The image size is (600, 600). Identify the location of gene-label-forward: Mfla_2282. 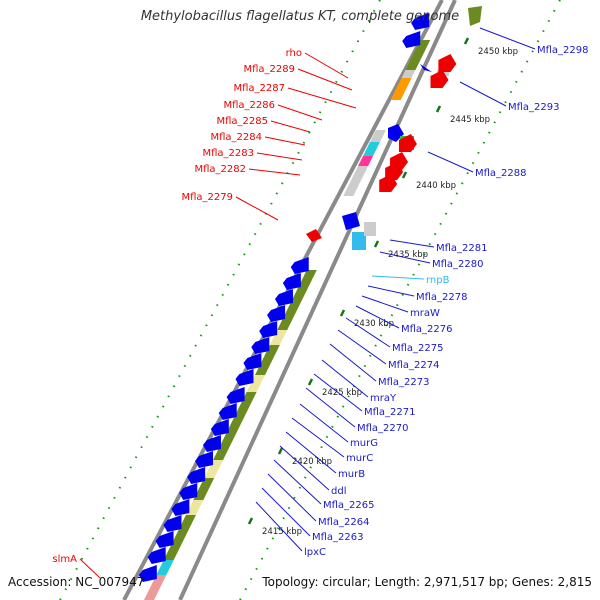
(220, 169).